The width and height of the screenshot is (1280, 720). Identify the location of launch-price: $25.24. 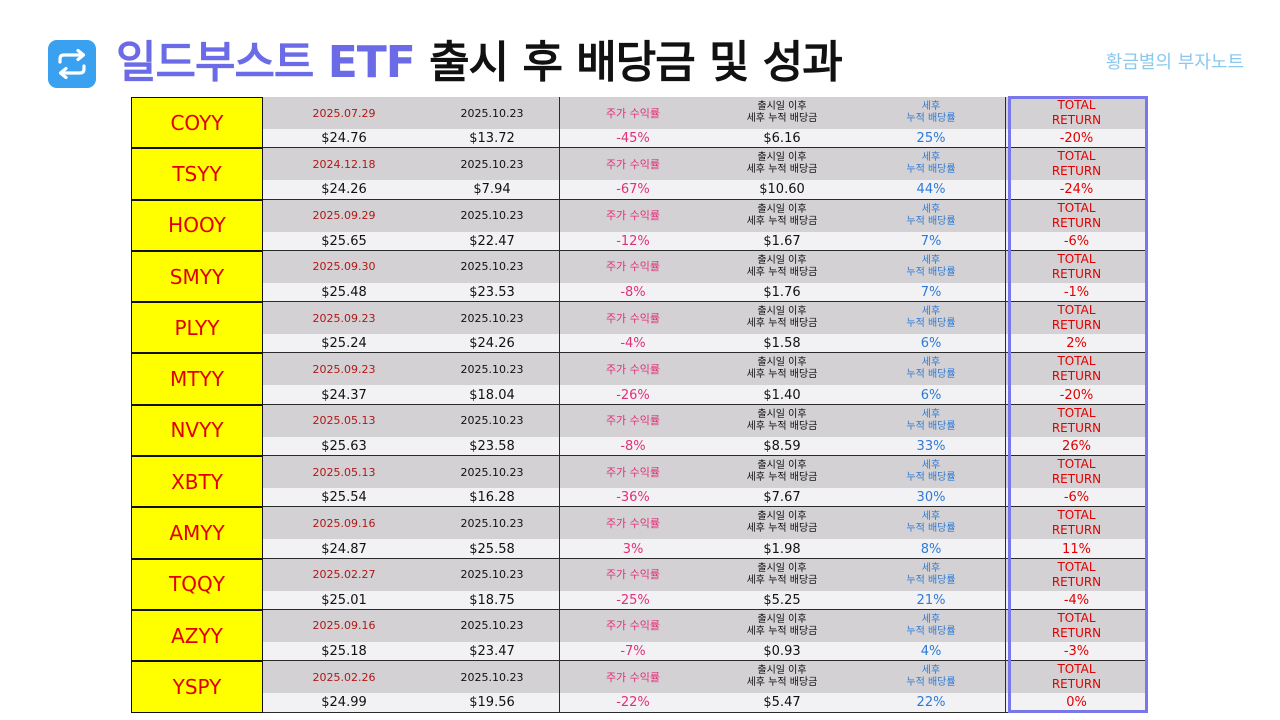
(344, 344).